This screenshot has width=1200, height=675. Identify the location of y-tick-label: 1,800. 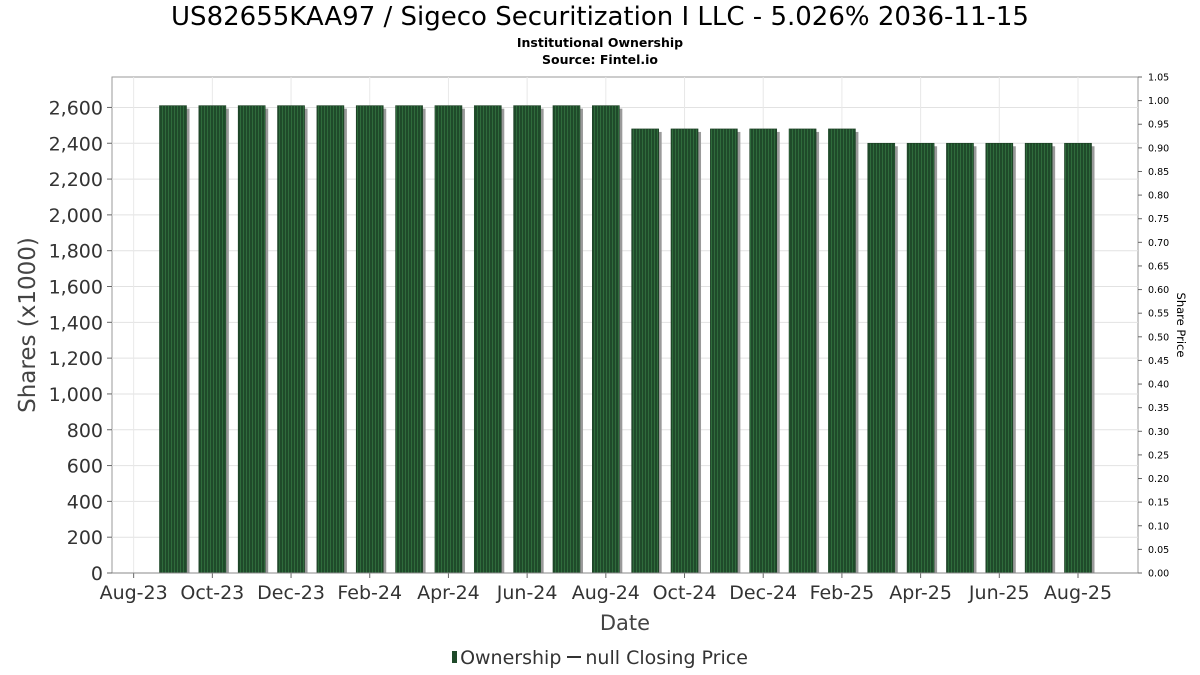
(76, 252).